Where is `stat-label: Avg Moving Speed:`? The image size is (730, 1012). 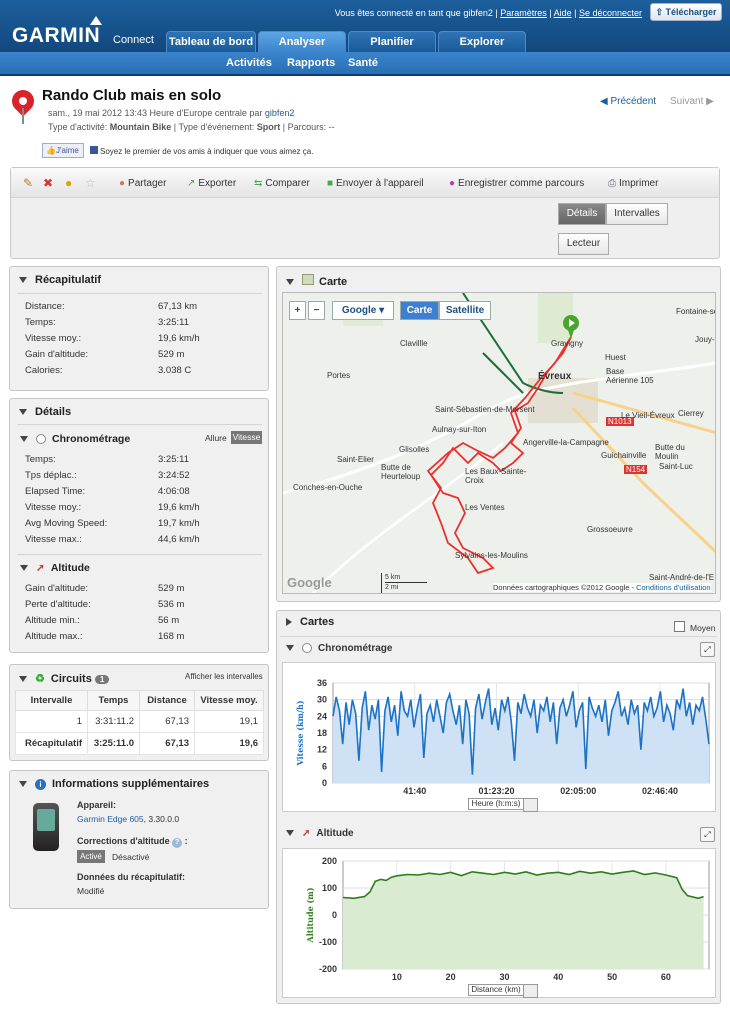
stat-label: Avg Moving Speed: is located at coordinates (66, 523).